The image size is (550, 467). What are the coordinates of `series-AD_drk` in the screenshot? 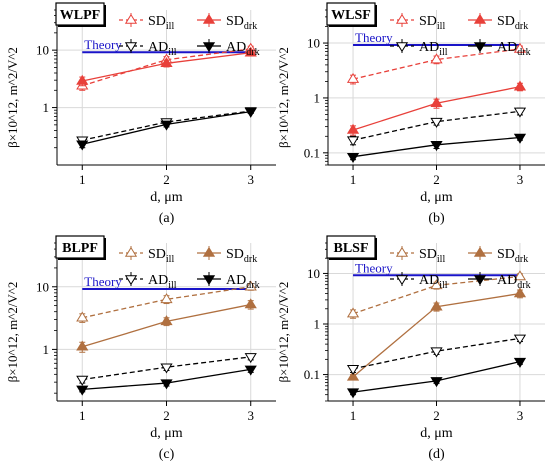 It's located at (436, 148).